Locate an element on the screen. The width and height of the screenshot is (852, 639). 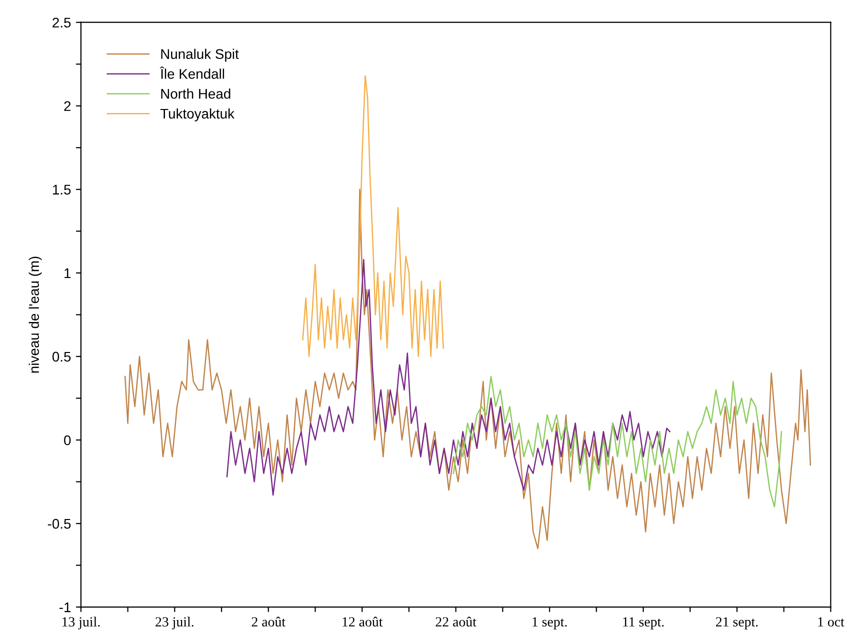
y-tick-label: 1 is located at coordinates (67, 273).